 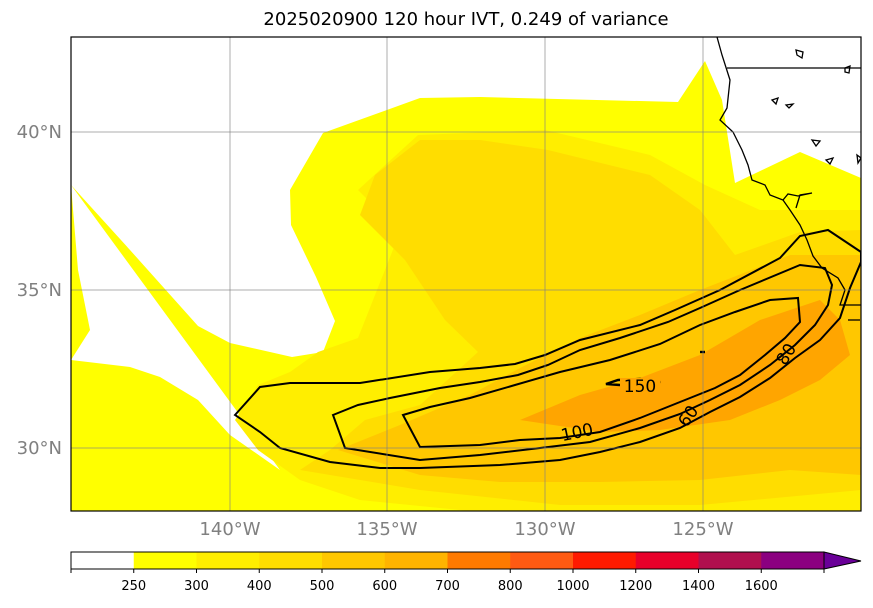 I want to click on colorbar-tick-label: 1200, so click(x=635, y=586).